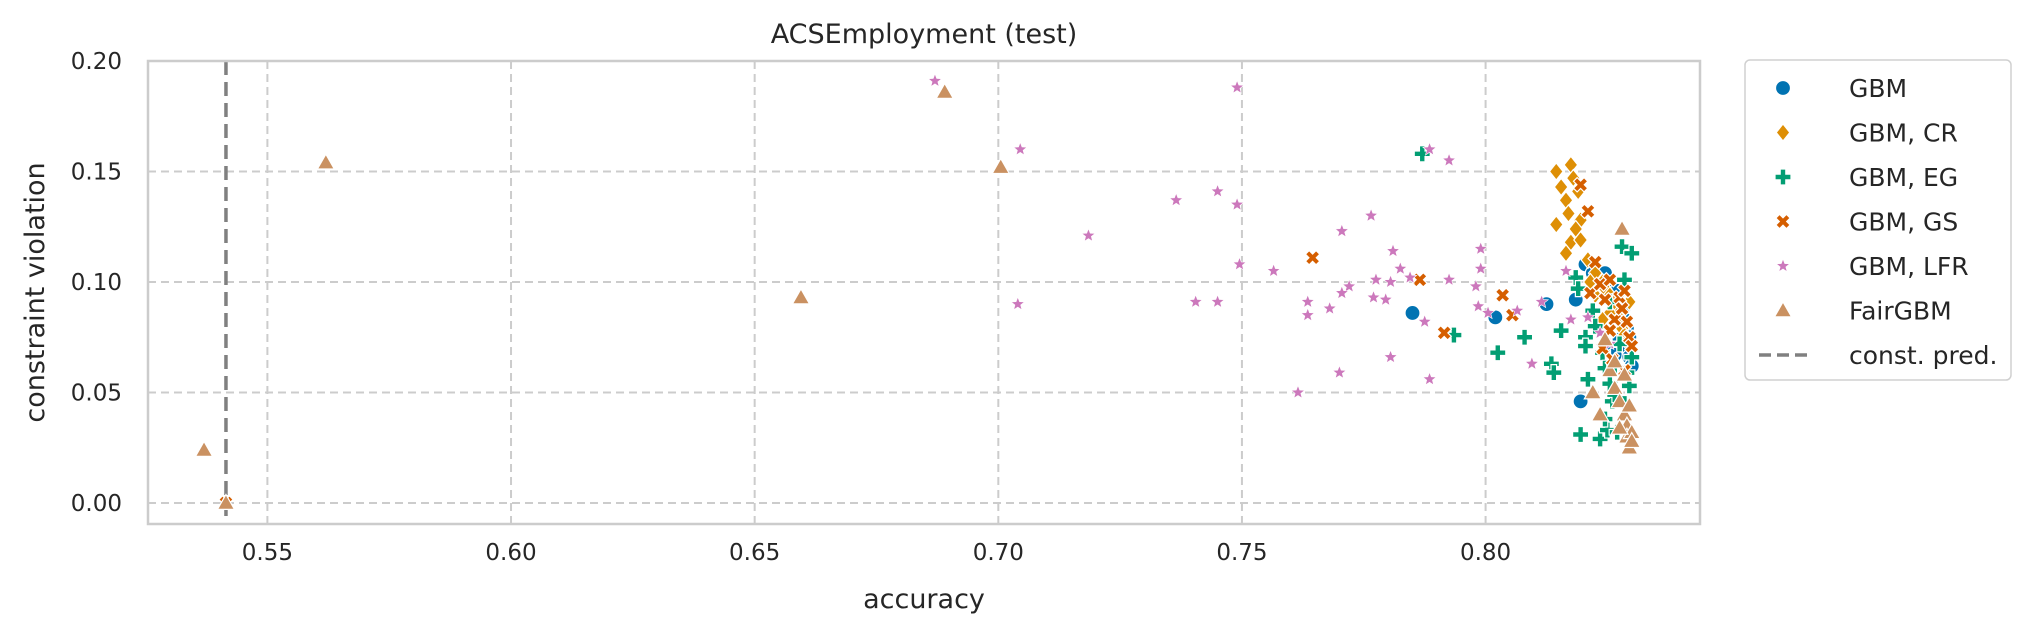  What do you see at coordinates (1903, 177) in the screenshot?
I see `legend-label: GBM, EG` at bounding box center [1903, 177].